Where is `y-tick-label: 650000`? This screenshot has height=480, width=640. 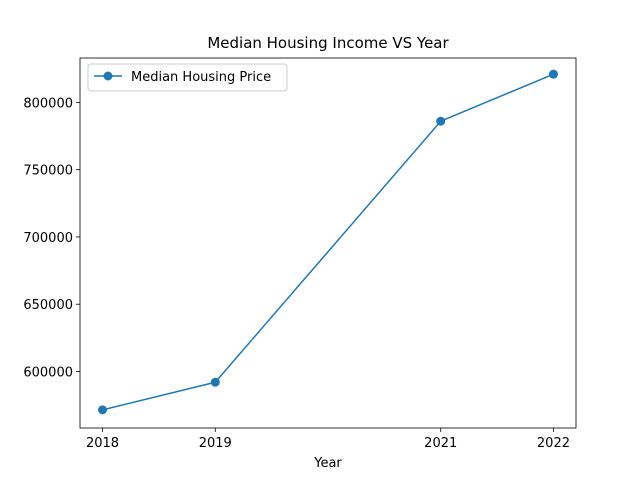
y-tick-label: 650000 is located at coordinates (48, 305).